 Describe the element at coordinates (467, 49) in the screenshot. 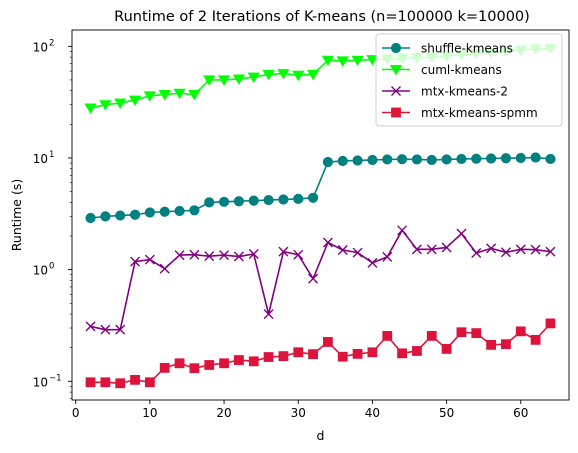

I see `legend-label: shuffle-kmeans` at that location.